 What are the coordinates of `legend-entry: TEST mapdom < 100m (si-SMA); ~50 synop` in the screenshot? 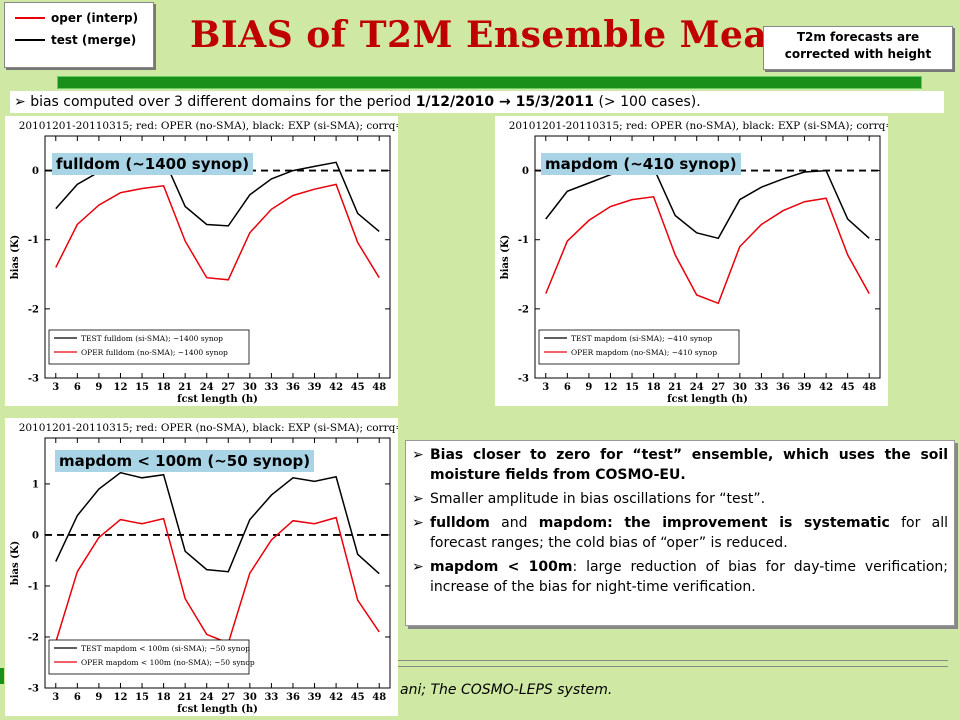 It's located at (165, 648).